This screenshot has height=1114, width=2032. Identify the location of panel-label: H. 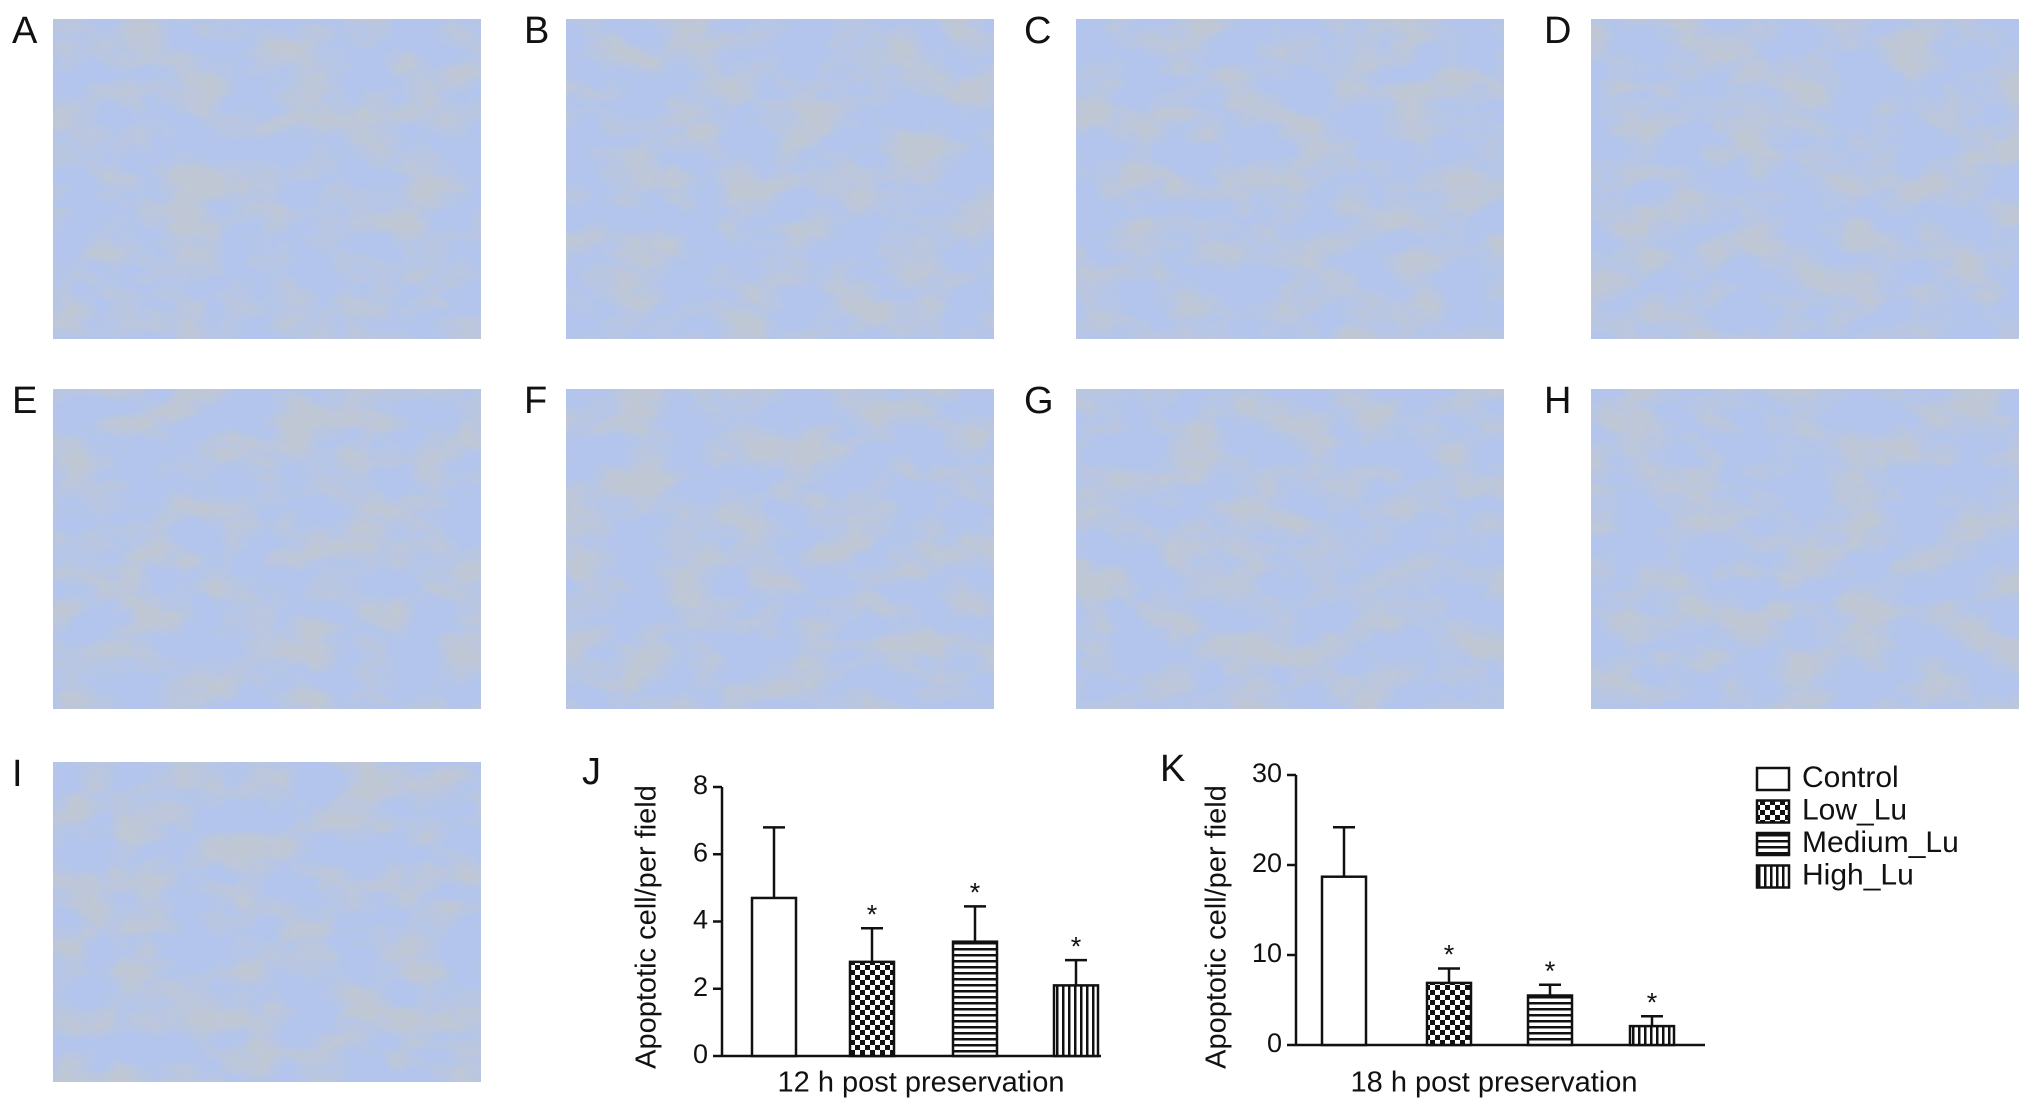
(1557, 401).